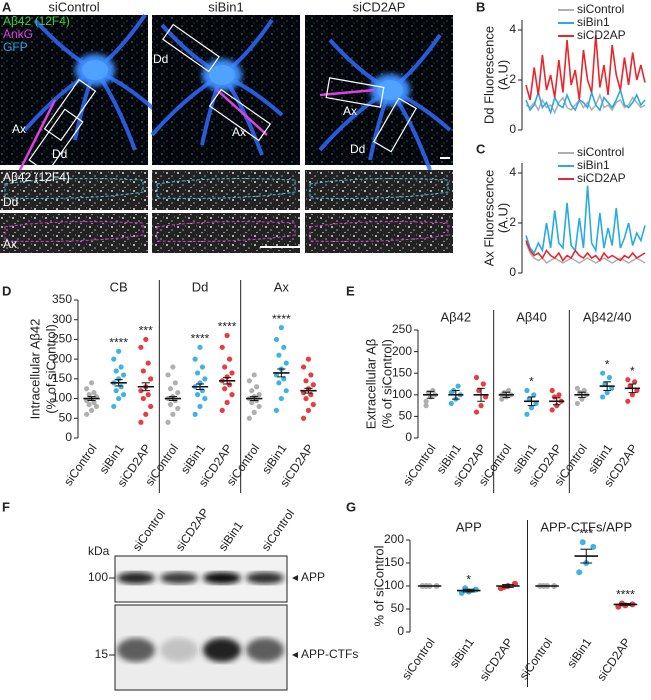 This screenshot has width=651, height=700. Describe the element at coordinates (406, 416) in the screenshot. I see `y-tick-label: 50` at that location.